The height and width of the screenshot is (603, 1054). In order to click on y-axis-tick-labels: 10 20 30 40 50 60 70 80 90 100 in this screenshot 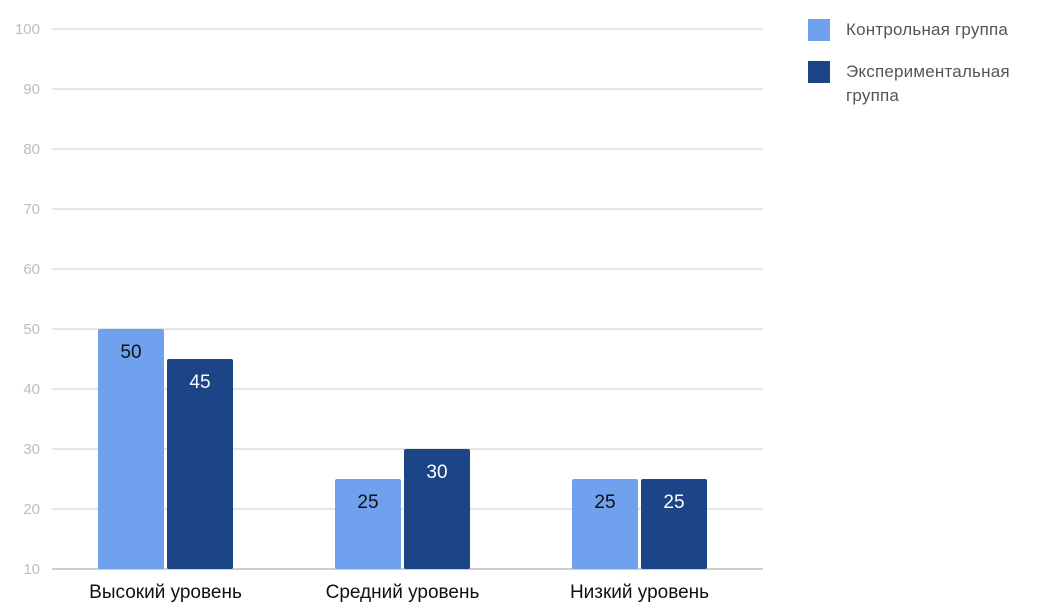, I will do `click(27, 299)`.